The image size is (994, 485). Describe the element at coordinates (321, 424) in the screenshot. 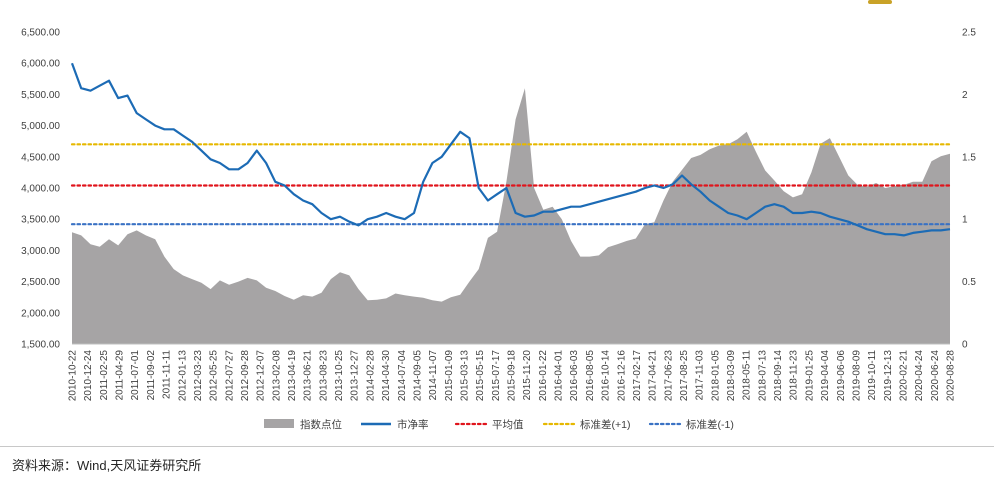

I see `legend-label: 指数点位` at that location.